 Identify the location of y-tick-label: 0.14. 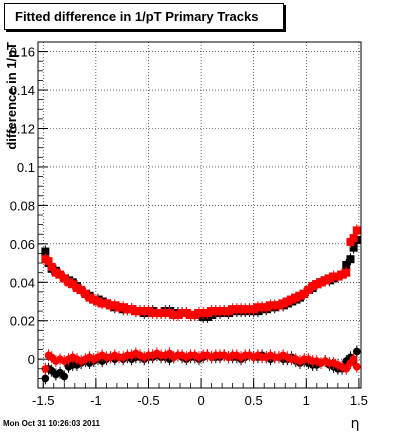
(22, 90).